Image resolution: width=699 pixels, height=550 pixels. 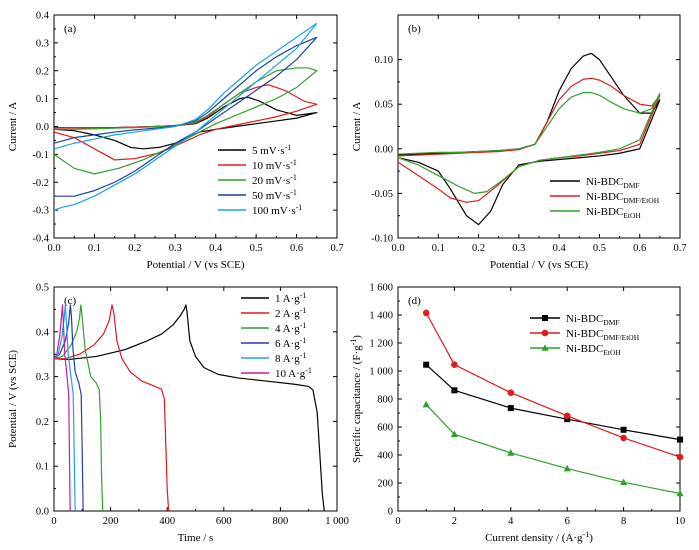 What do you see at coordinates (274, 195) in the screenshot?
I see `legend-entry: 50 mV·s-1` at bounding box center [274, 195].